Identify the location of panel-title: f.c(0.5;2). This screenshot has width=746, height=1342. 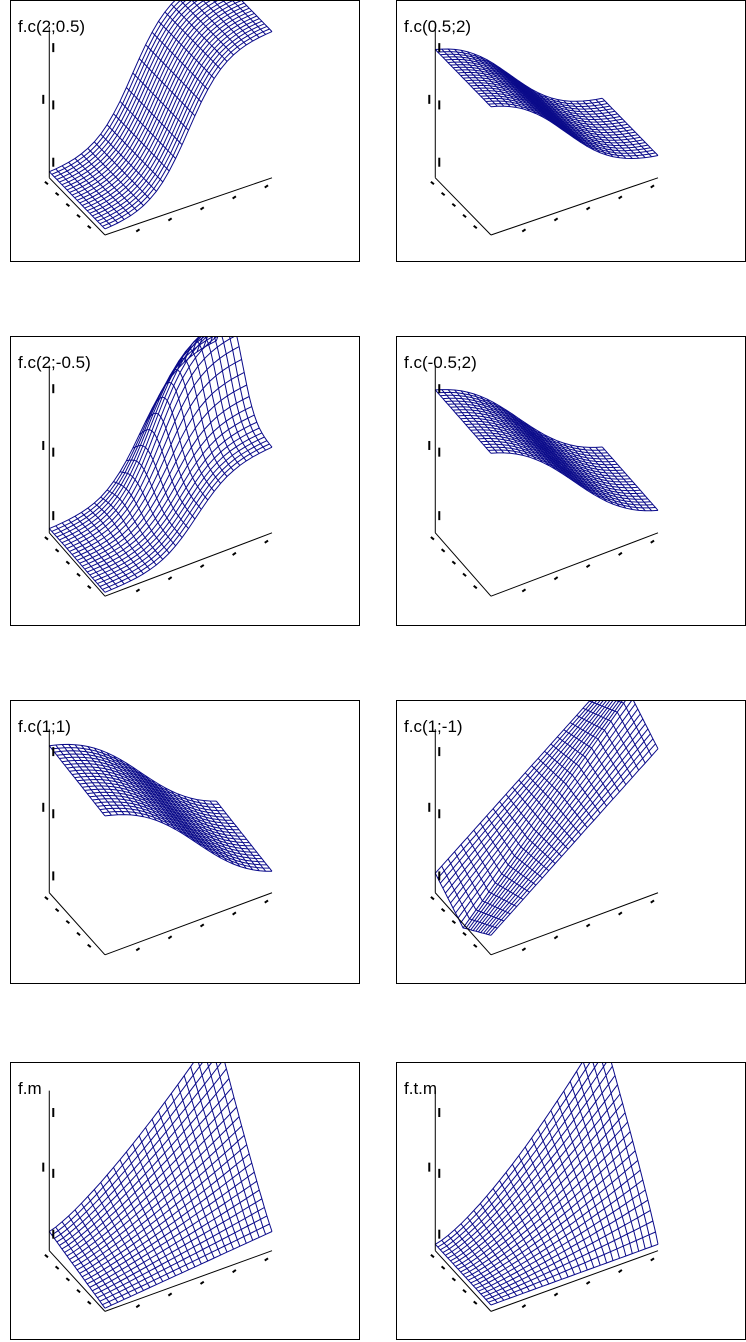
(438, 26).